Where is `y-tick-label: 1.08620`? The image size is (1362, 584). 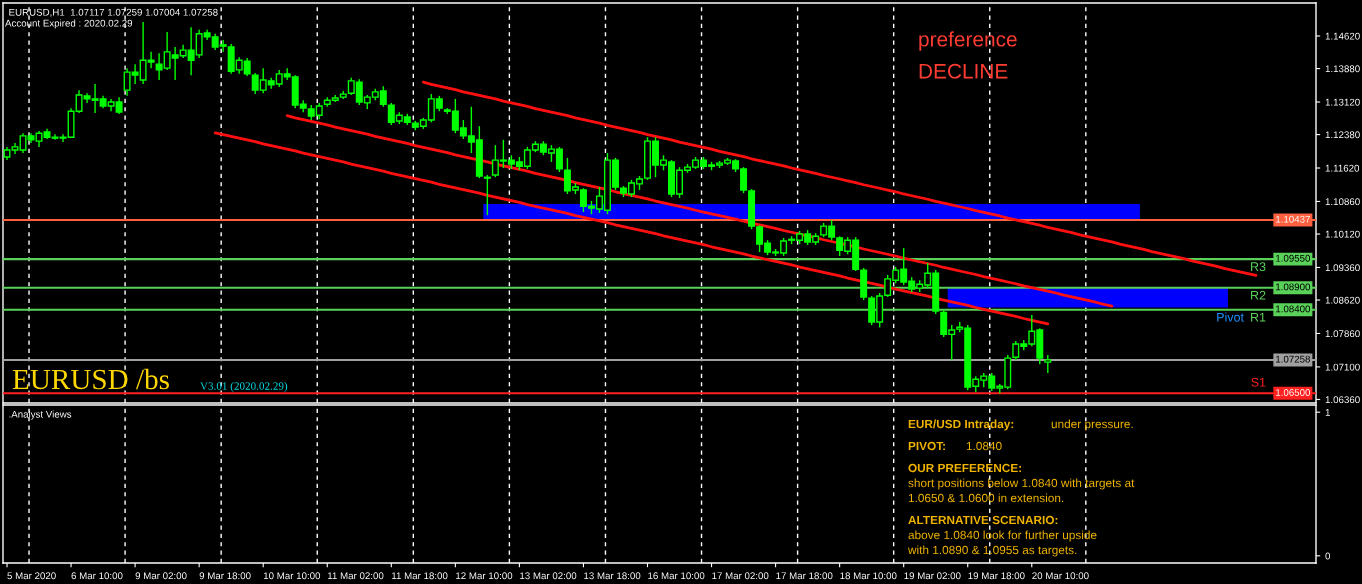
y-tick-label: 1.08620 is located at coordinates (1342, 300).